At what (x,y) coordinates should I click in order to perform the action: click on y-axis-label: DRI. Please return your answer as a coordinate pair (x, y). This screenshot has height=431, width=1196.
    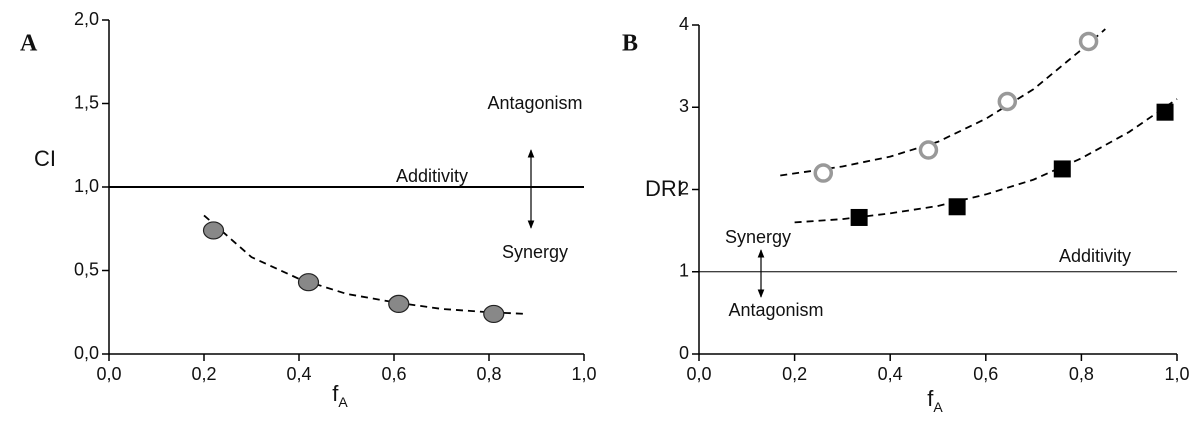
    Looking at the image, I should click on (664, 188).